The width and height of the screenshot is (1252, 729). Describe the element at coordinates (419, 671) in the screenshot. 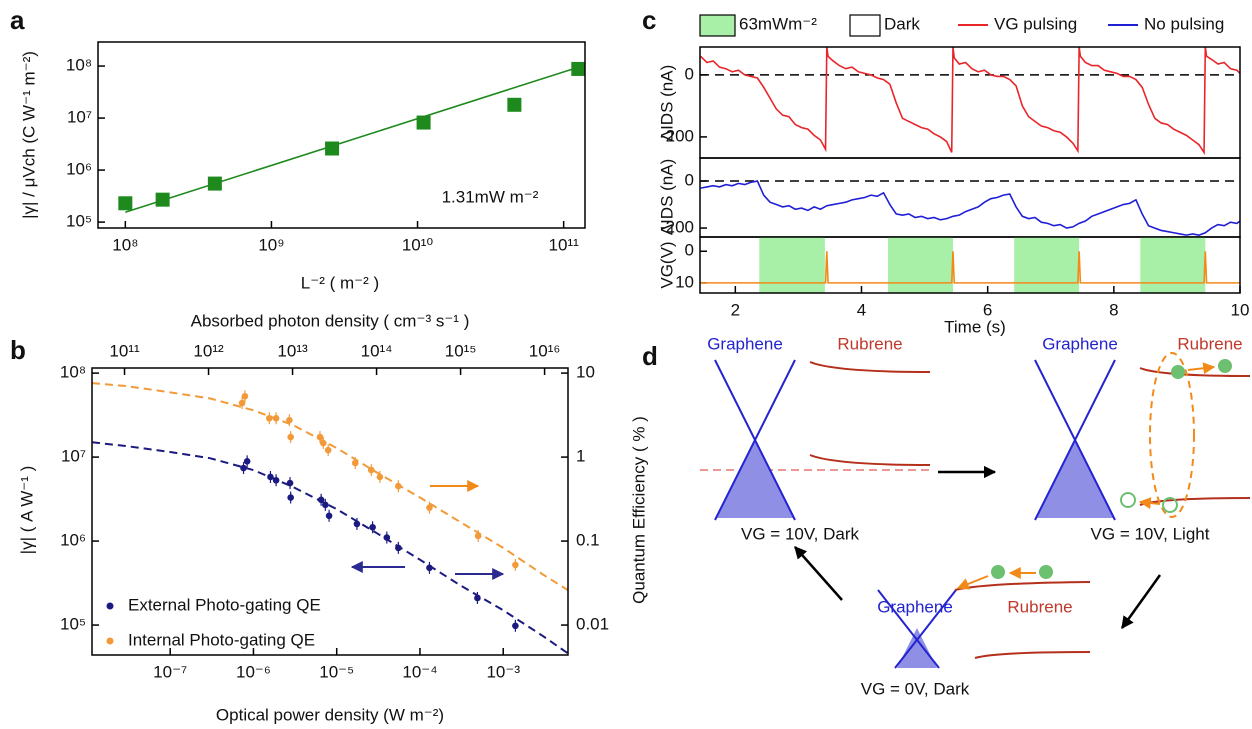

I see `x-tick-label: 10⁻⁴` at that location.